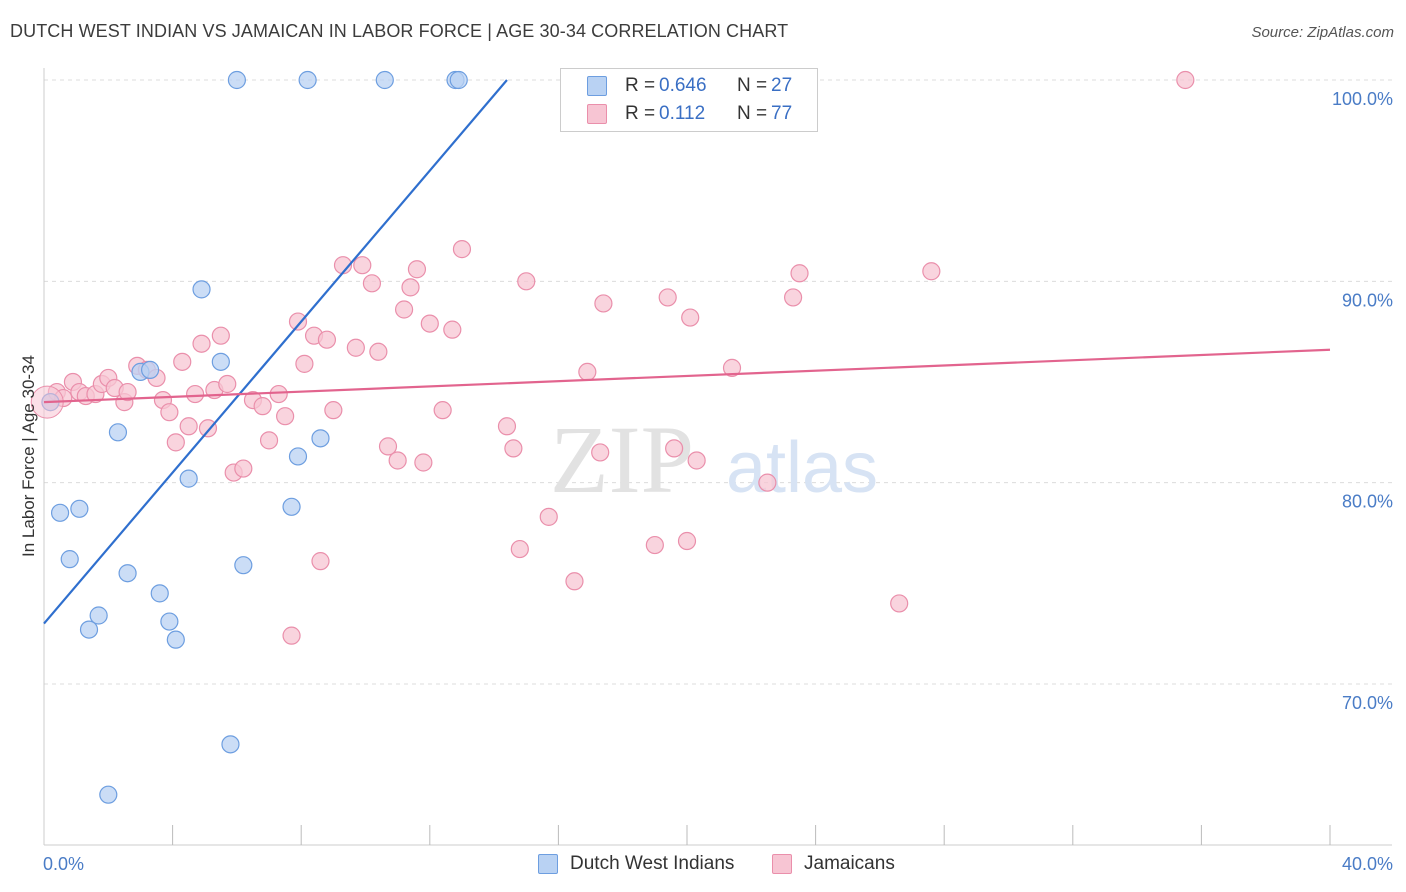  I want to click on watermark-zip: ZIP, so click(622, 459).